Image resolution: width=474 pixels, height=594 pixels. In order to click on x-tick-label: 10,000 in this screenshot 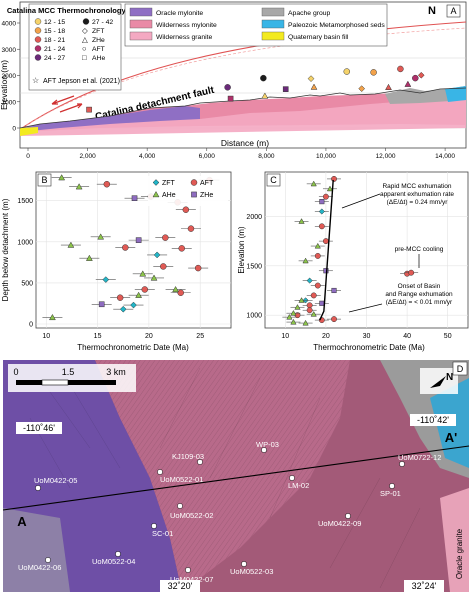, I will do `click(326, 156)`.